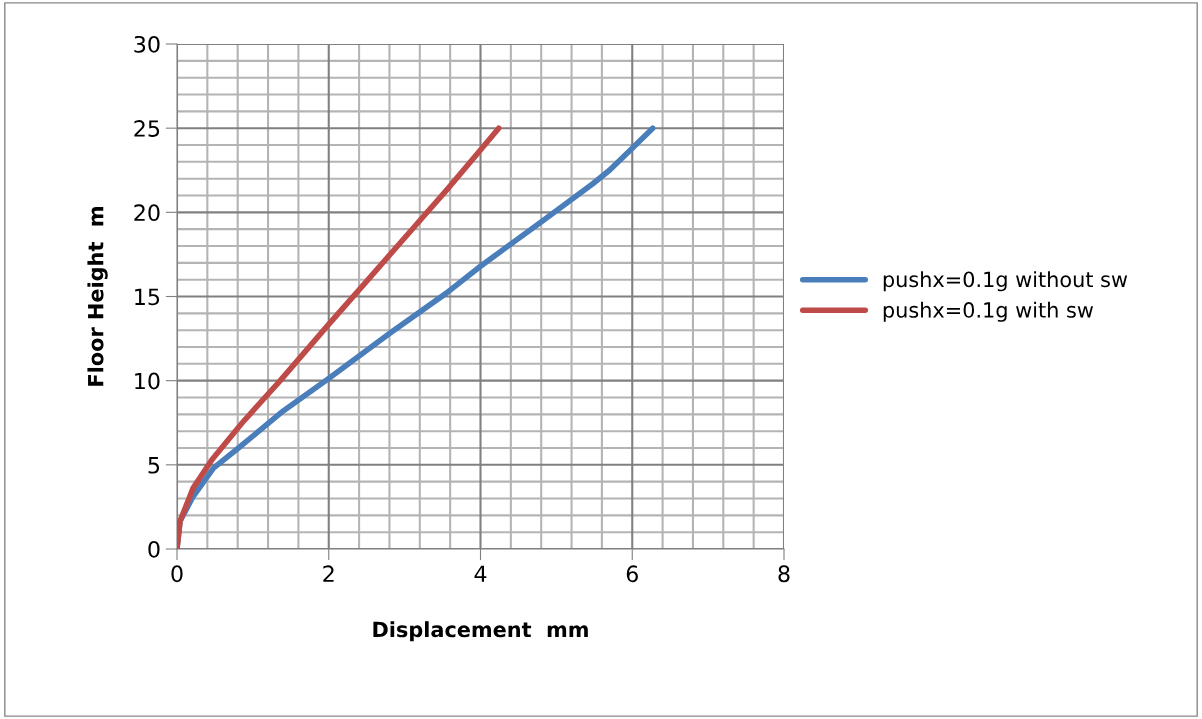 This screenshot has width=1202, height=719. What do you see at coordinates (988, 311) in the screenshot?
I see `legend-label: pushx=0.1g with sw` at bounding box center [988, 311].